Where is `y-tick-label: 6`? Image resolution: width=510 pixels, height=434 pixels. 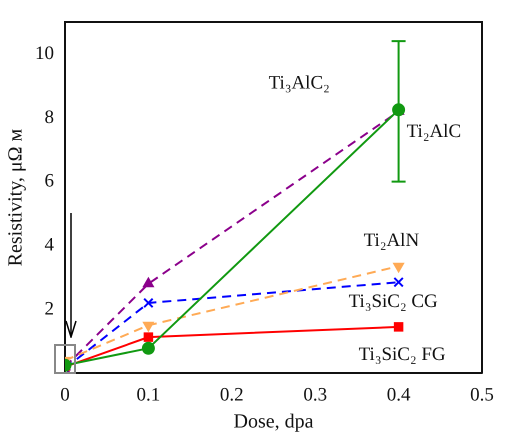
y-tick-label: 6 is located at coordinates (49, 181).